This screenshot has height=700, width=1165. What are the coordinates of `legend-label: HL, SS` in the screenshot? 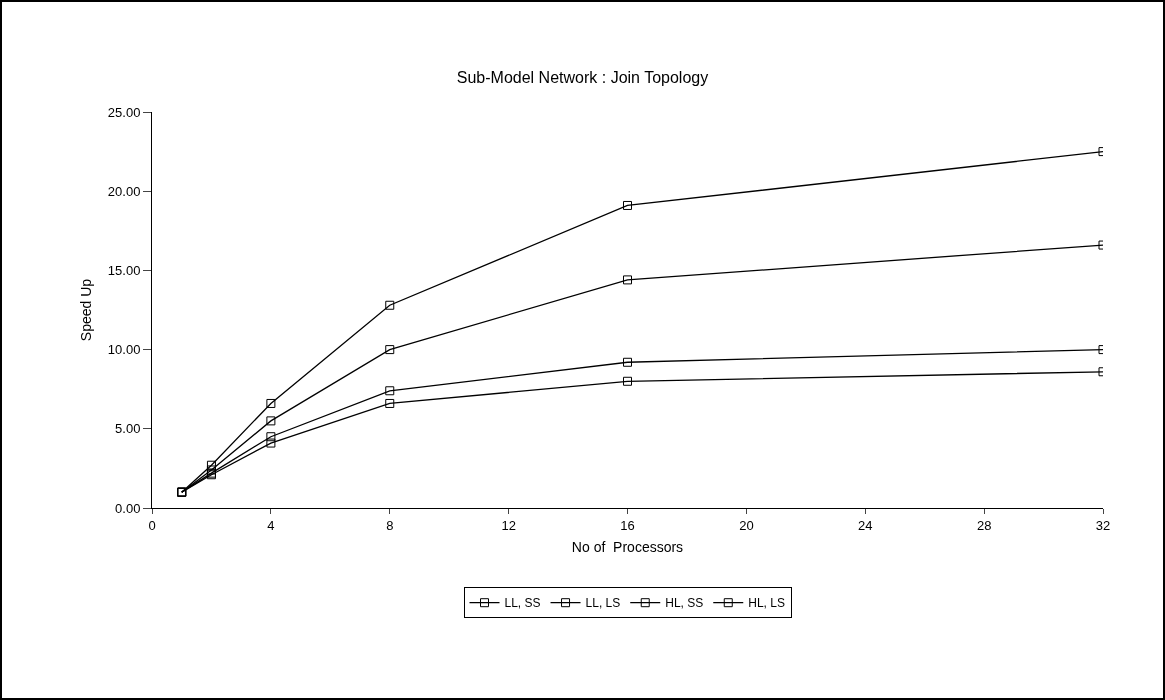 It's located at (684, 603).